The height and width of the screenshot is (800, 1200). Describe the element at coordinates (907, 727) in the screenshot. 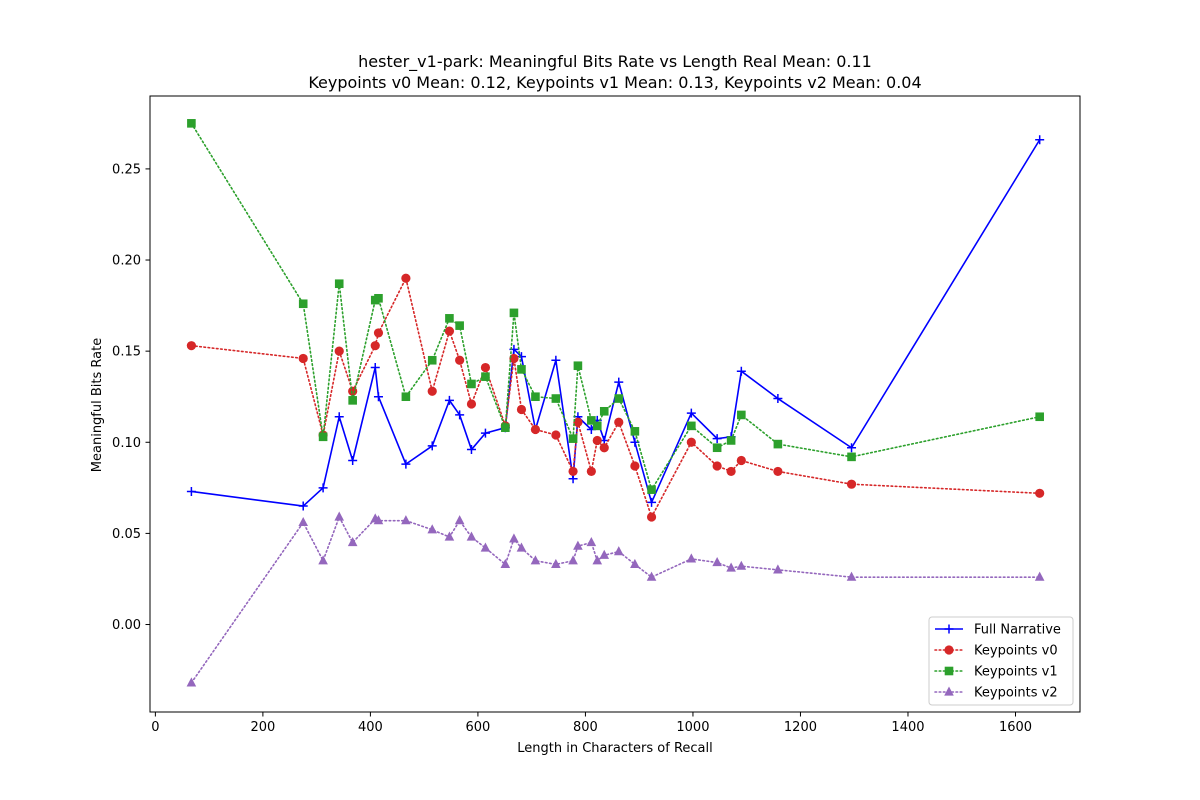

I see `x-tick-label: 1400` at that location.